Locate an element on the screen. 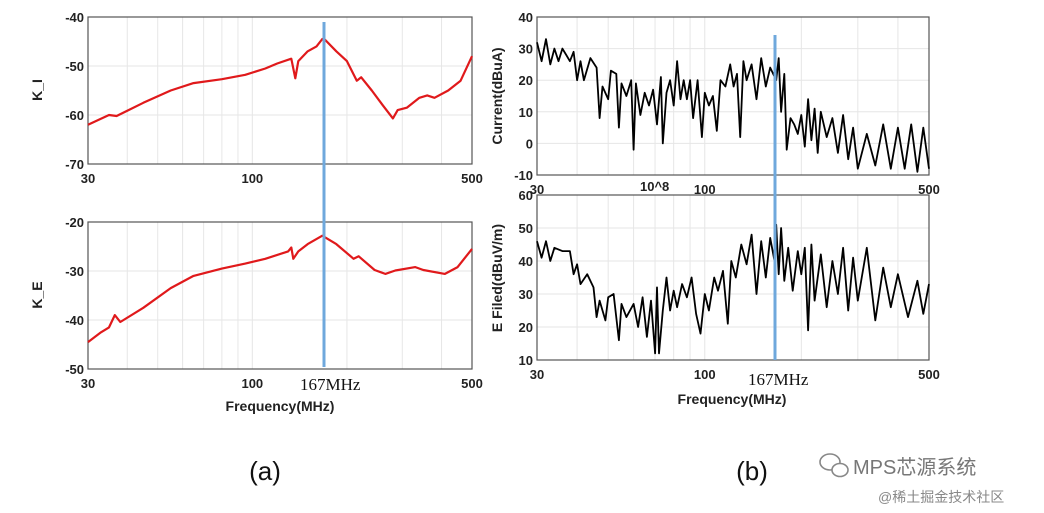 This screenshot has width=1044, height=513. y-tick-label: -60 is located at coordinates (74, 115).